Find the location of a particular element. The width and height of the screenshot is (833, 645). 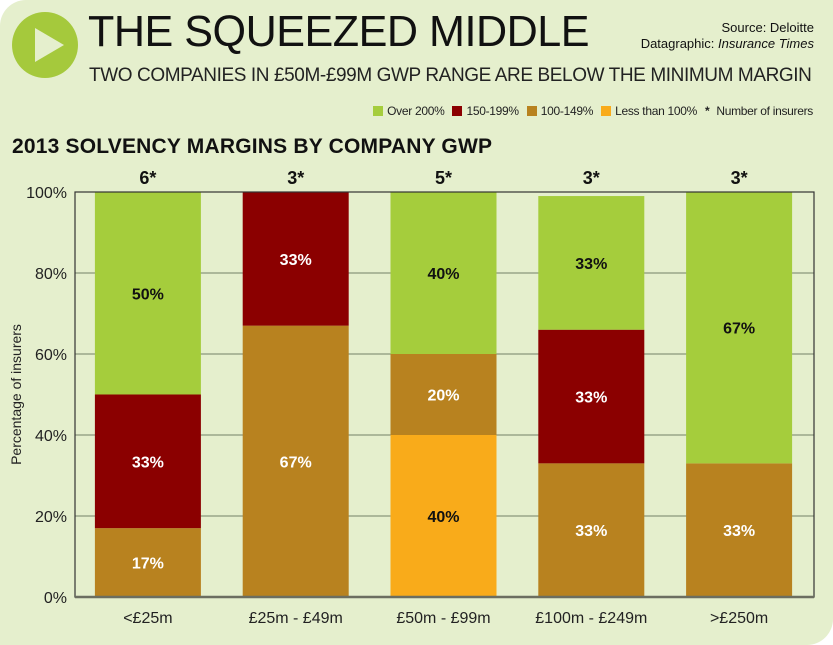

insurer-count-label: 5* is located at coordinates (443, 178).